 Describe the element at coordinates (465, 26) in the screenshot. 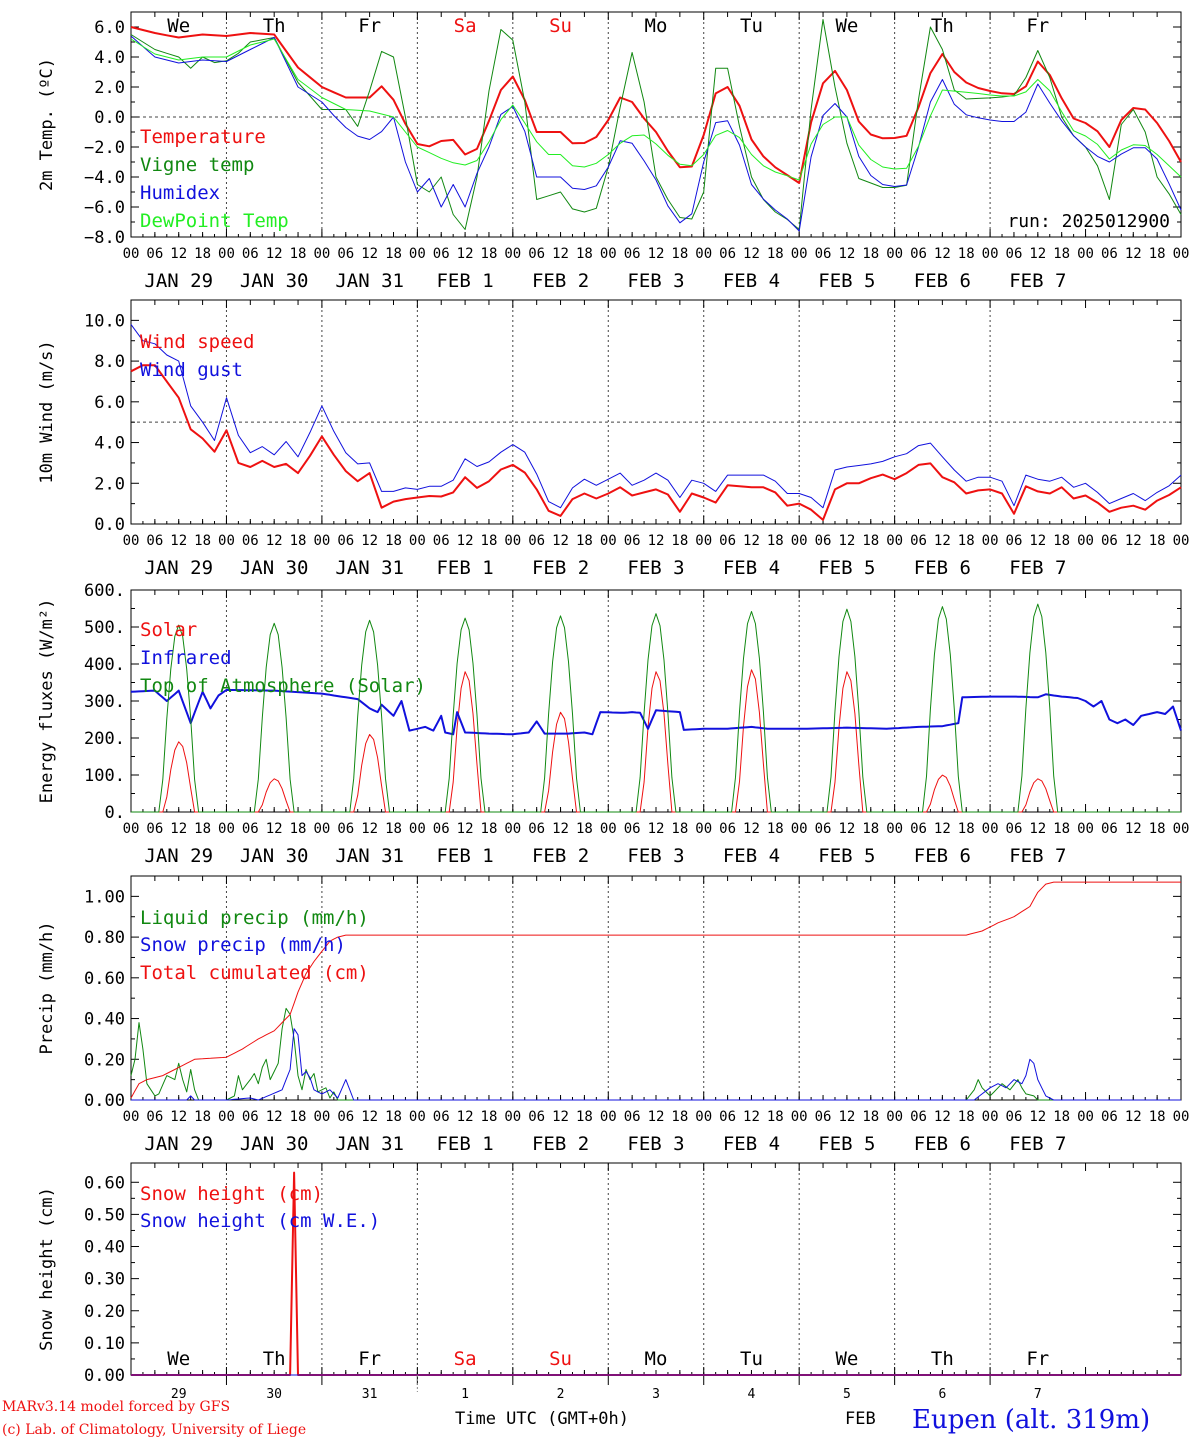

I see `day-name-label: Sa` at that location.